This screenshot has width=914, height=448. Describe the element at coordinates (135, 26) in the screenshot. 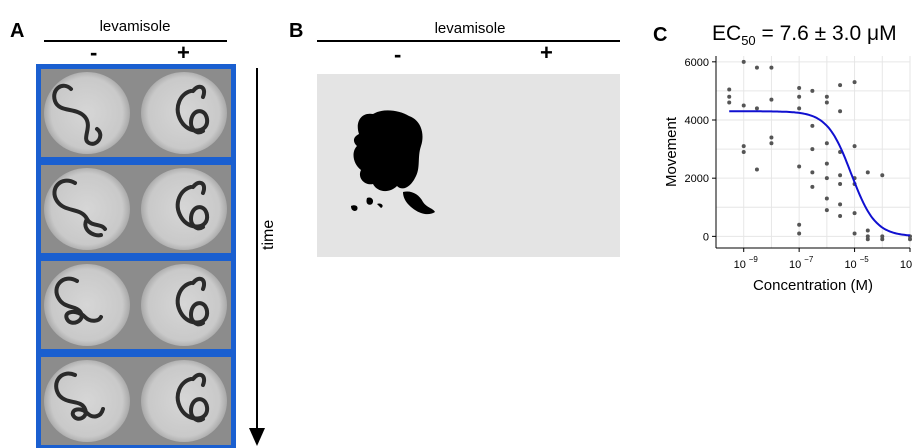

I see `panel-a-header: levamisole` at that location.